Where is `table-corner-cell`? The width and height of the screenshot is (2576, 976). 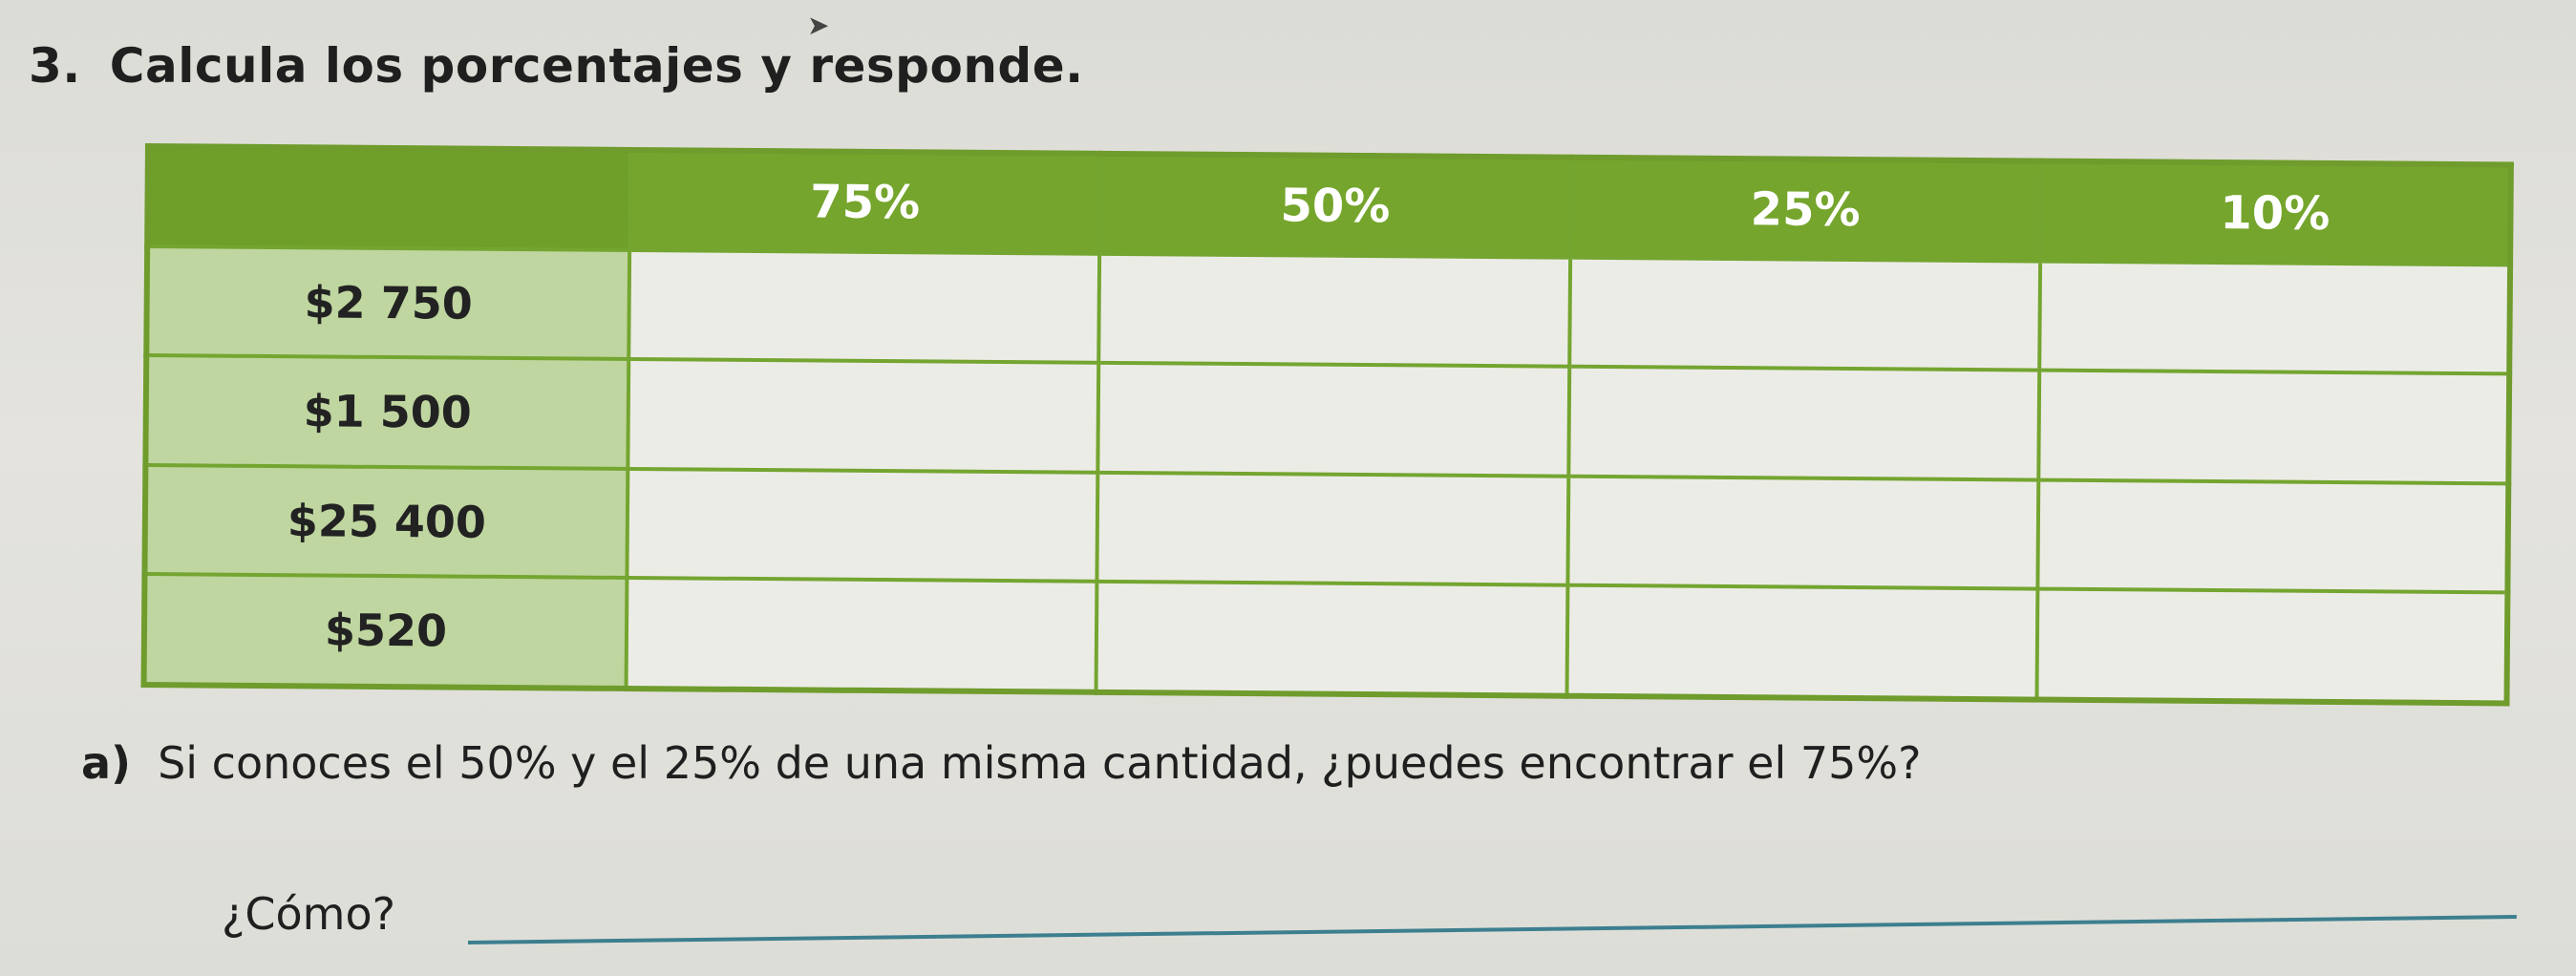
table-corner-cell is located at coordinates (388, 198).